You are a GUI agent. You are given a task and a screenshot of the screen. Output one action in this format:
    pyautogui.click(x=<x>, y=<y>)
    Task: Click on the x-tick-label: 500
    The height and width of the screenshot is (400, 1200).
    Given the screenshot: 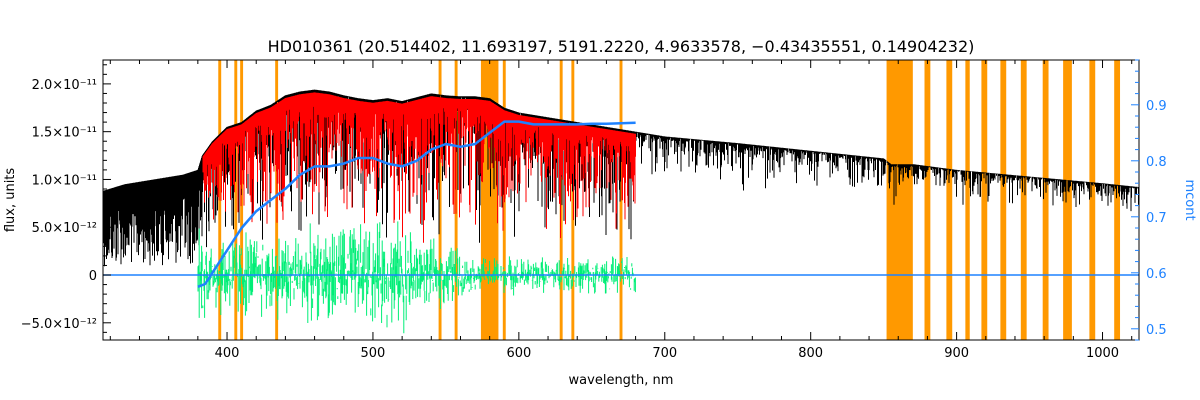 What is the action you would take?
    pyautogui.click(x=373, y=353)
    